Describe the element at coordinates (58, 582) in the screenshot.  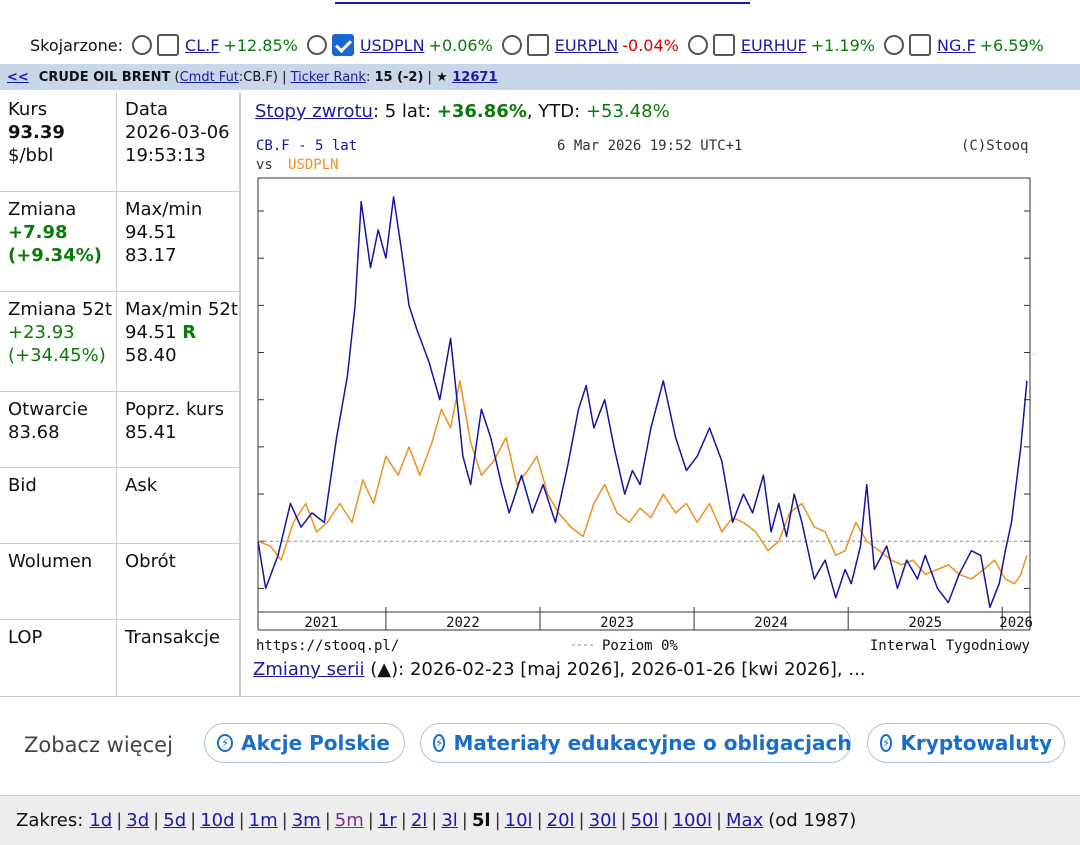
I see `cell-wolumen: Wolumen` at that location.